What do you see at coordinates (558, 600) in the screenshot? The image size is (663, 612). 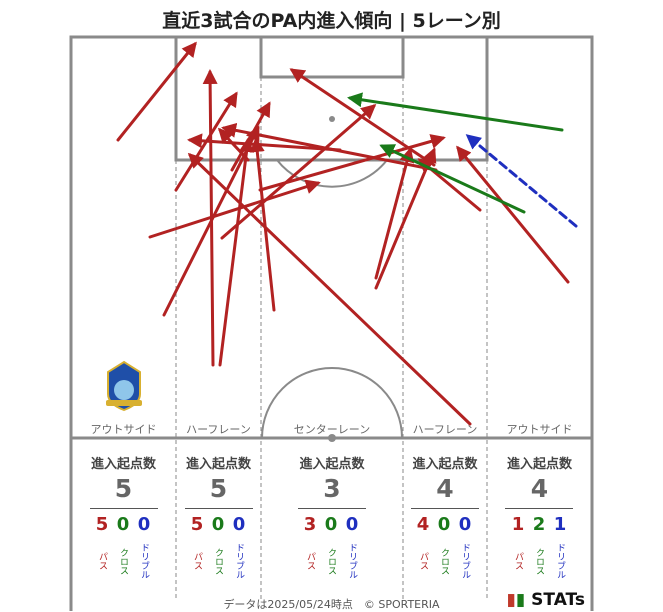 I see `brand-name: STATs` at bounding box center [558, 600].